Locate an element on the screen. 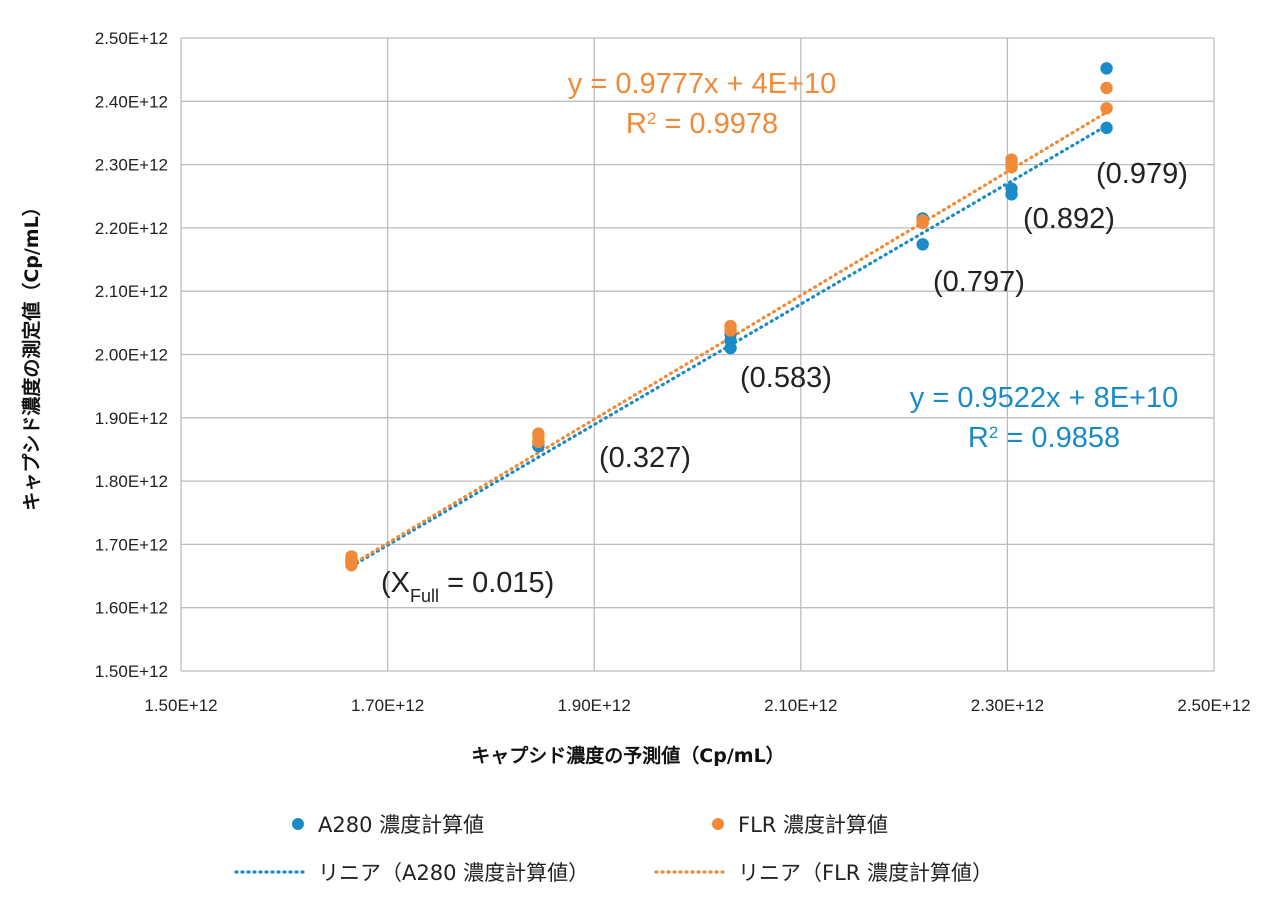 The image size is (1280, 916). a280-r2: R2 = 0.9858 is located at coordinates (1044, 438).